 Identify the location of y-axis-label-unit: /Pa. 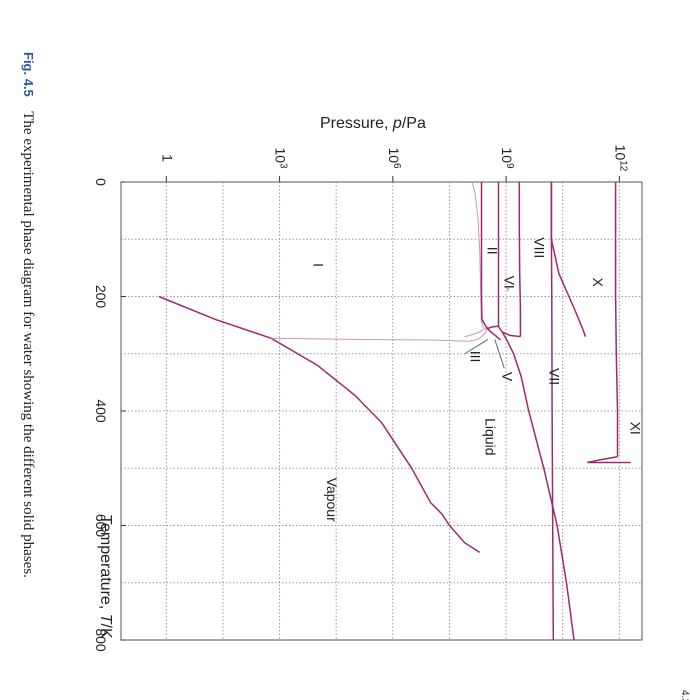
(414, 123).